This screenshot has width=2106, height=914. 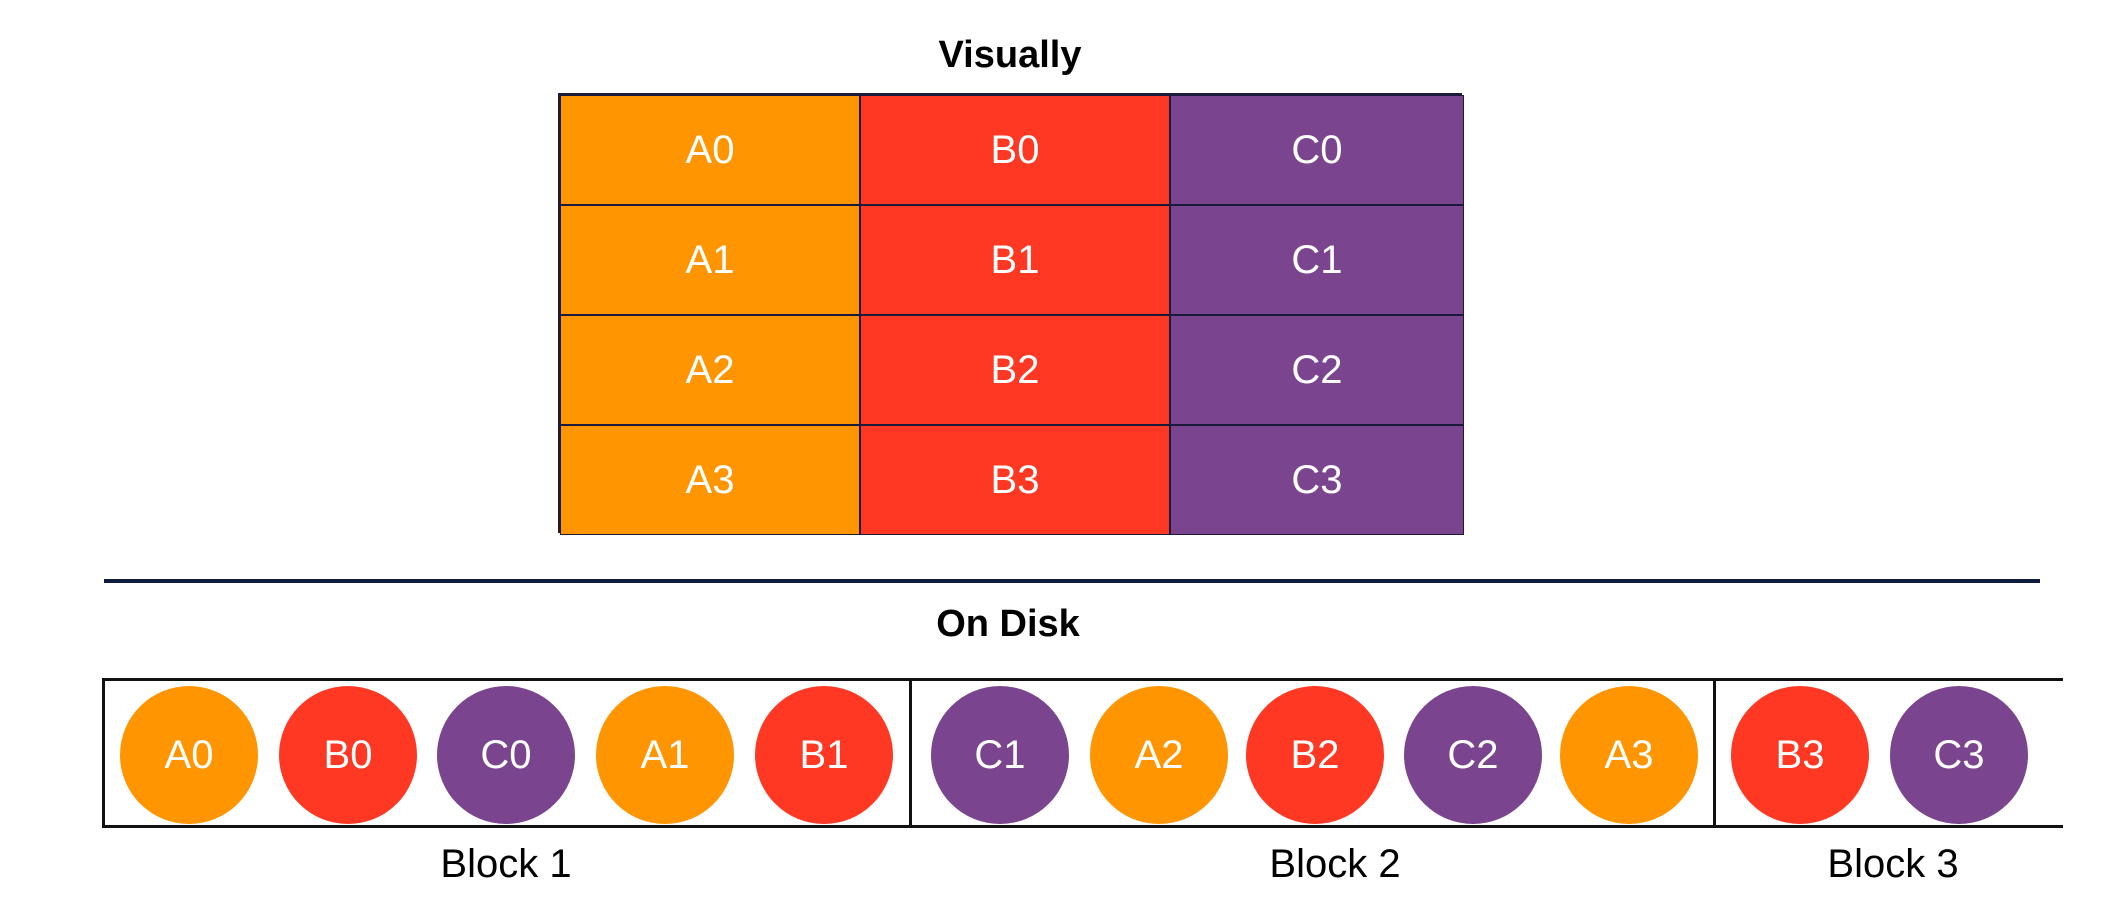 What do you see at coordinates (189, 755) in the screenshot?
I see `disk-item-a0: A0` at bounding box center [189, 755].